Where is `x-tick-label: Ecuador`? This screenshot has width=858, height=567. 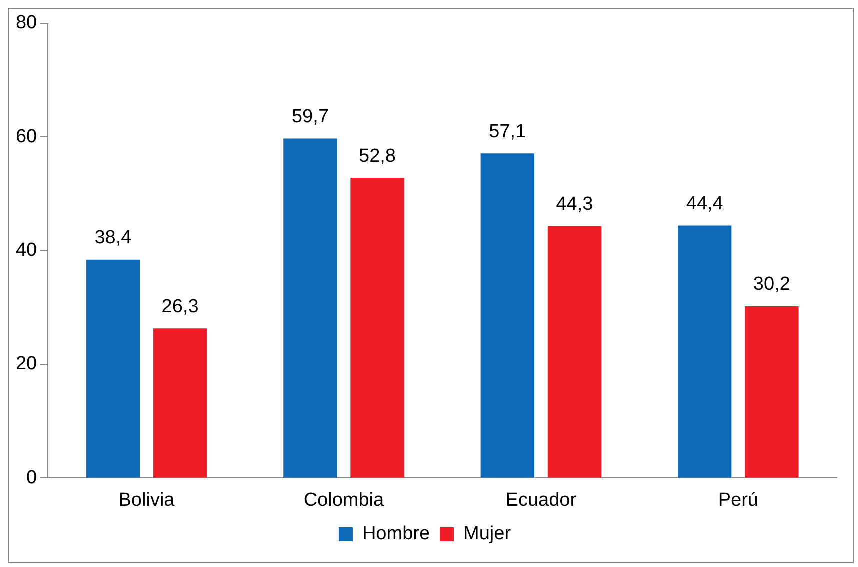 x-tick-label: Ecuador is located at coordinates (542, 500).